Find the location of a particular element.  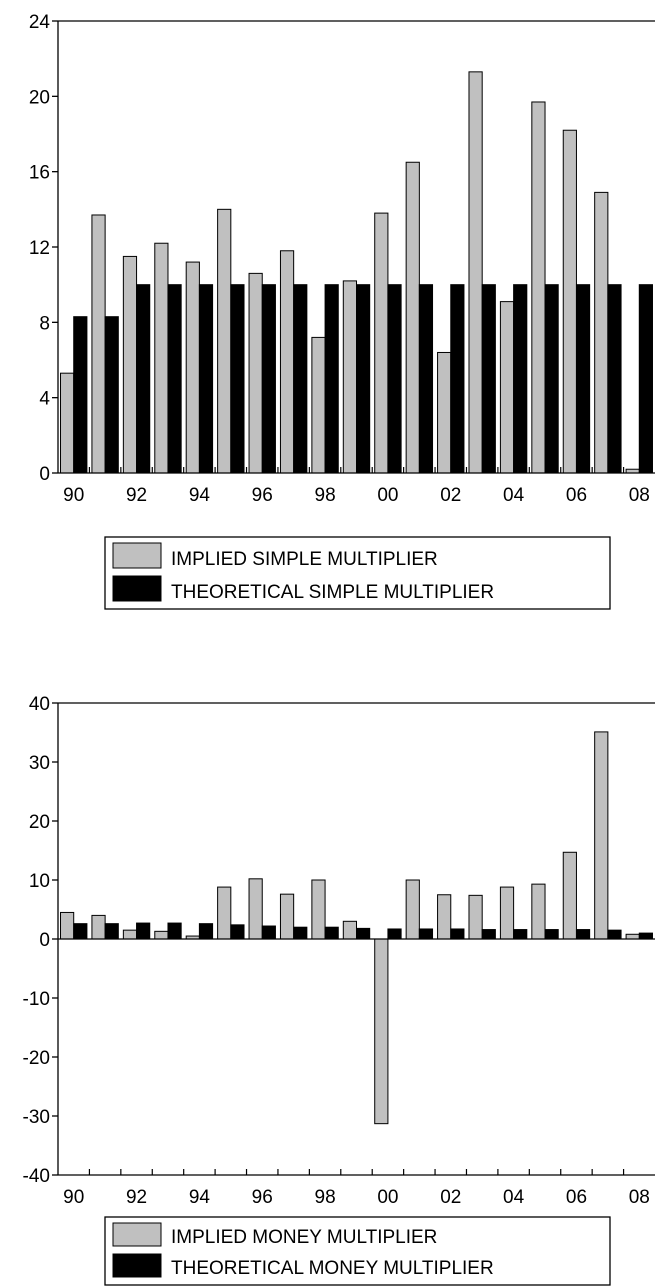

simple-x-tick-label: 06 is located at coordinates (576, 495).